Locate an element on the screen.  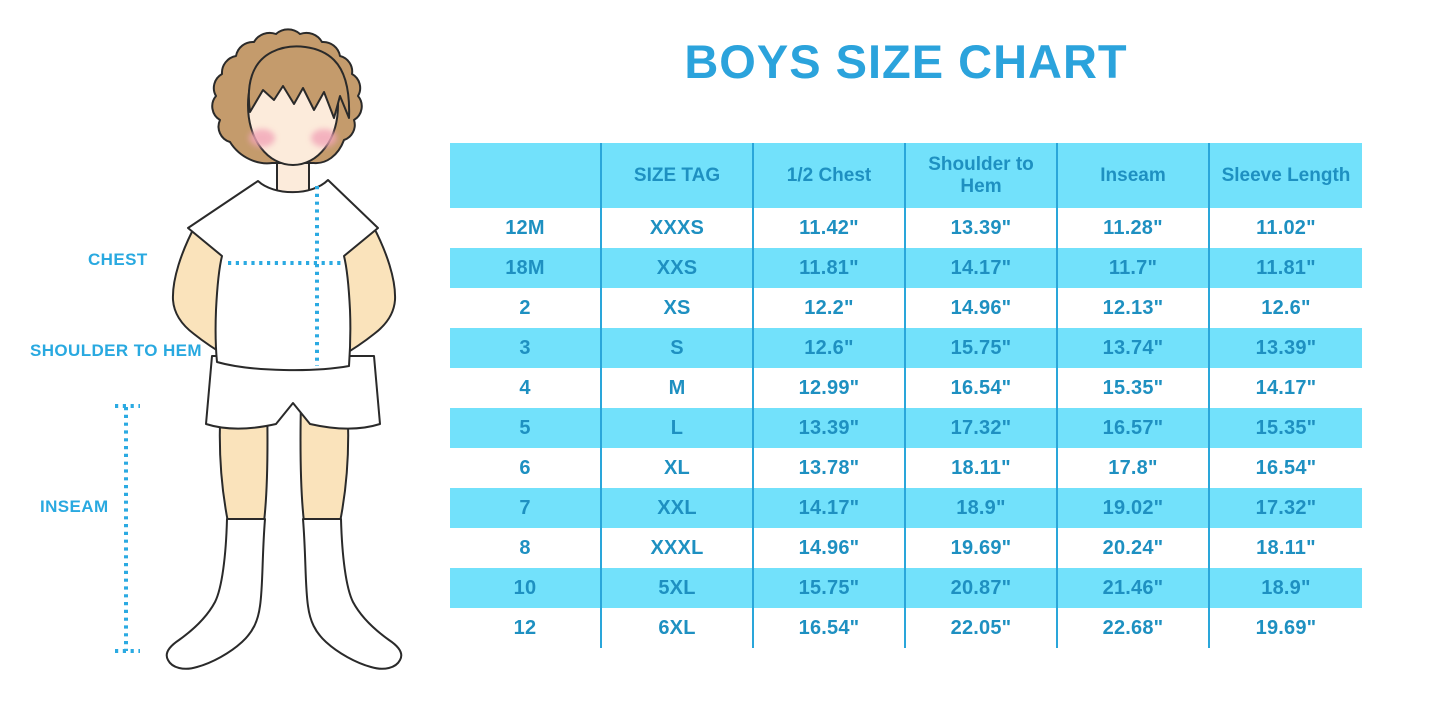
table-cell: 18M is located at coordinates (526, 268).